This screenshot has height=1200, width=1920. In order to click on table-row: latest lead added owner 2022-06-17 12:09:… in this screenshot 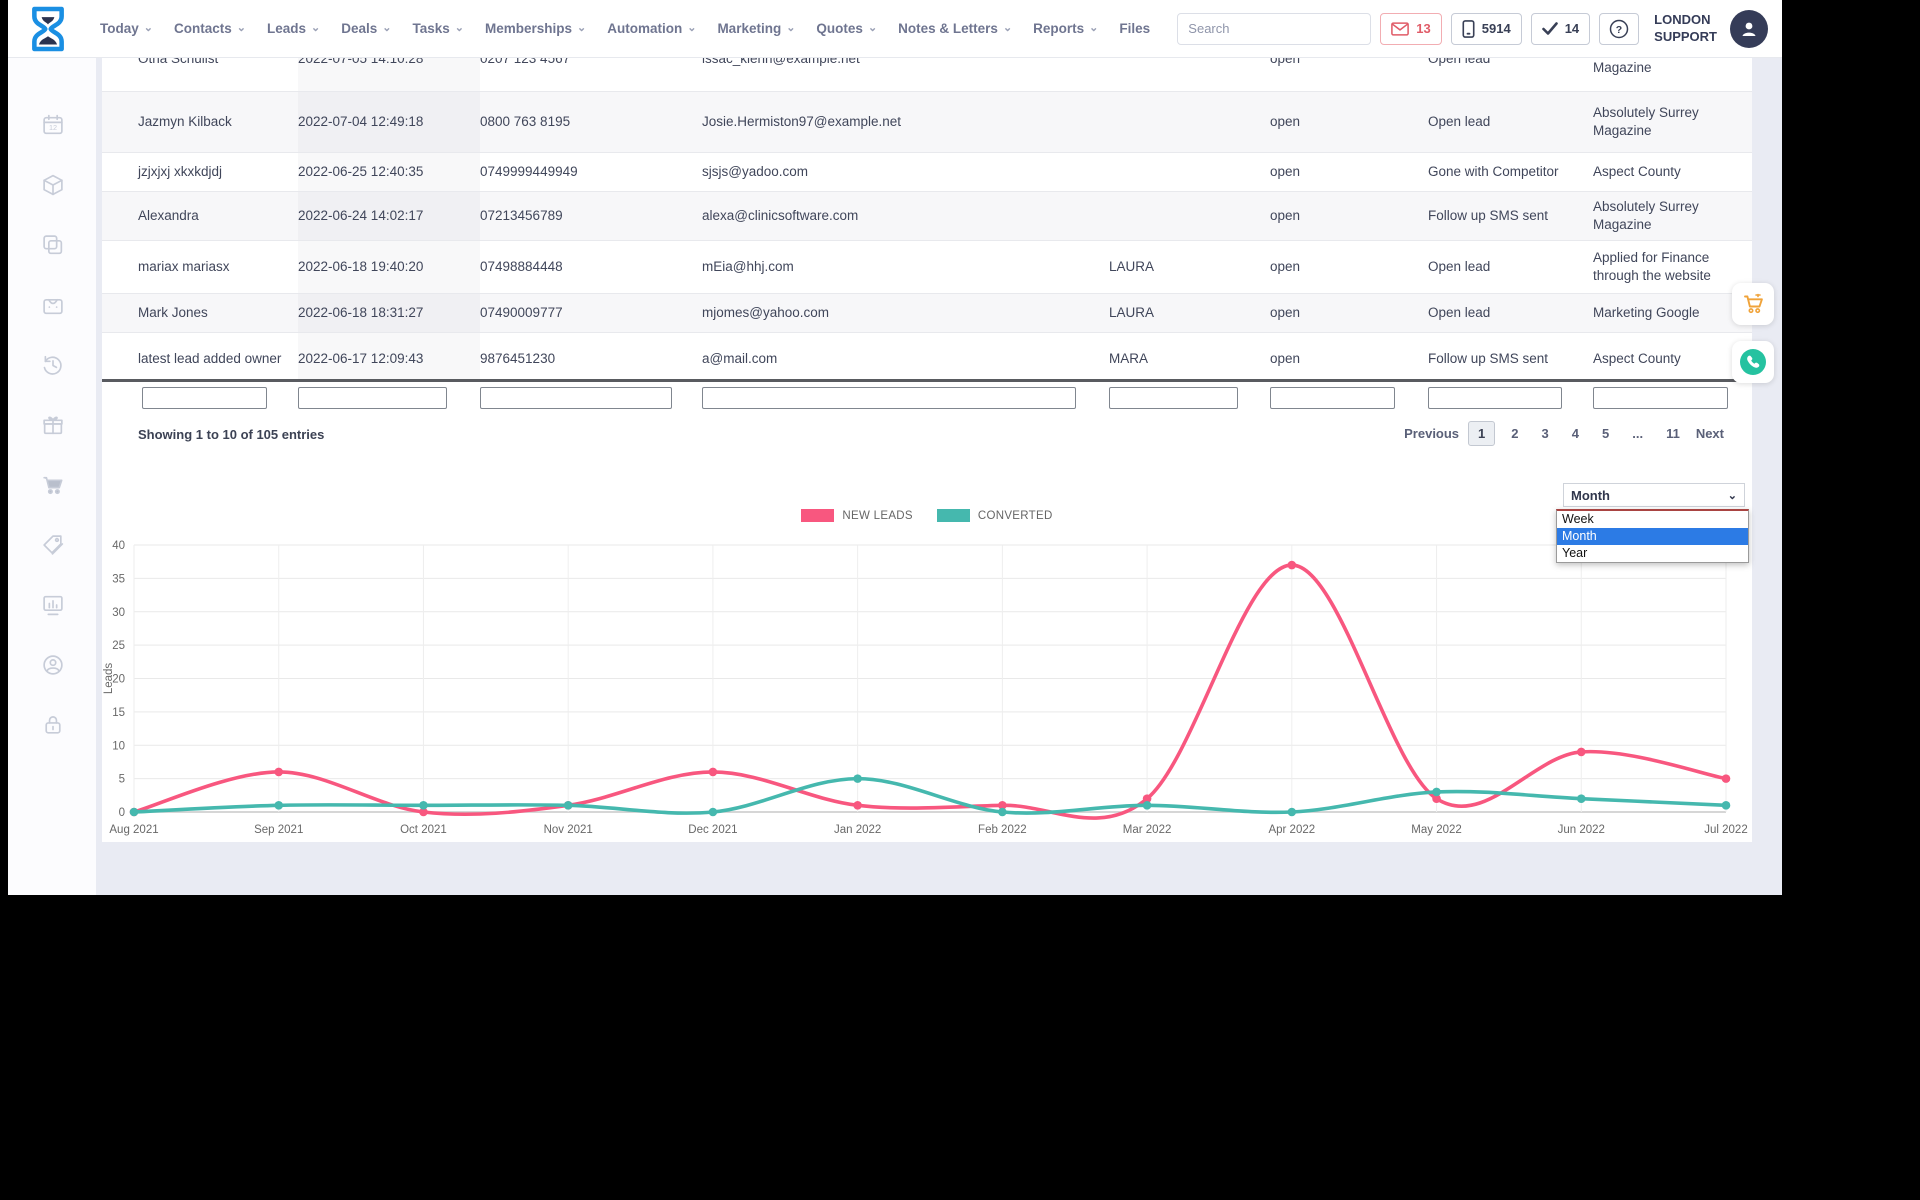, I will do `click(927, 356)`.